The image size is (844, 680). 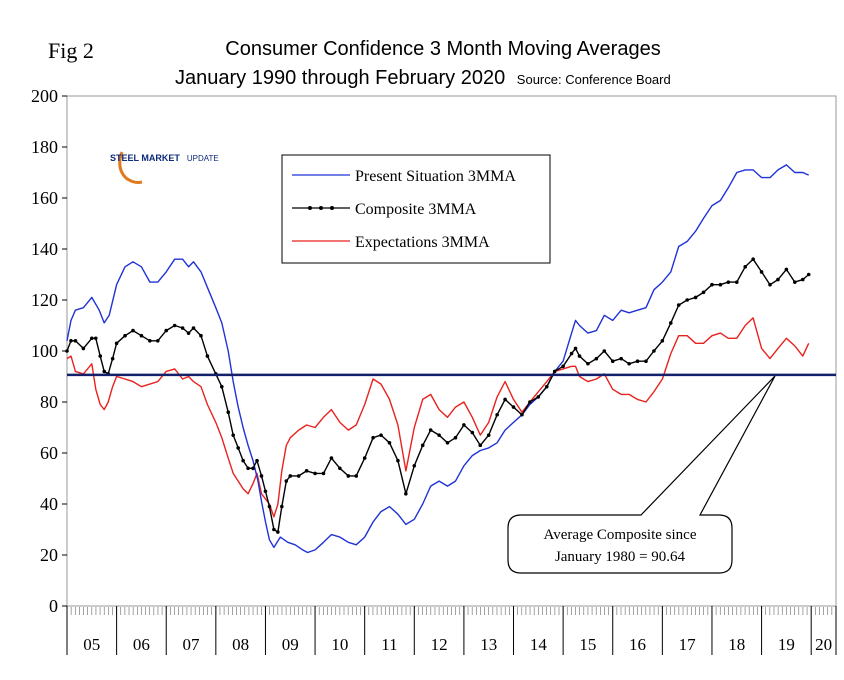 I want to click on x-year-label: 06, so click(x=141, y=644).